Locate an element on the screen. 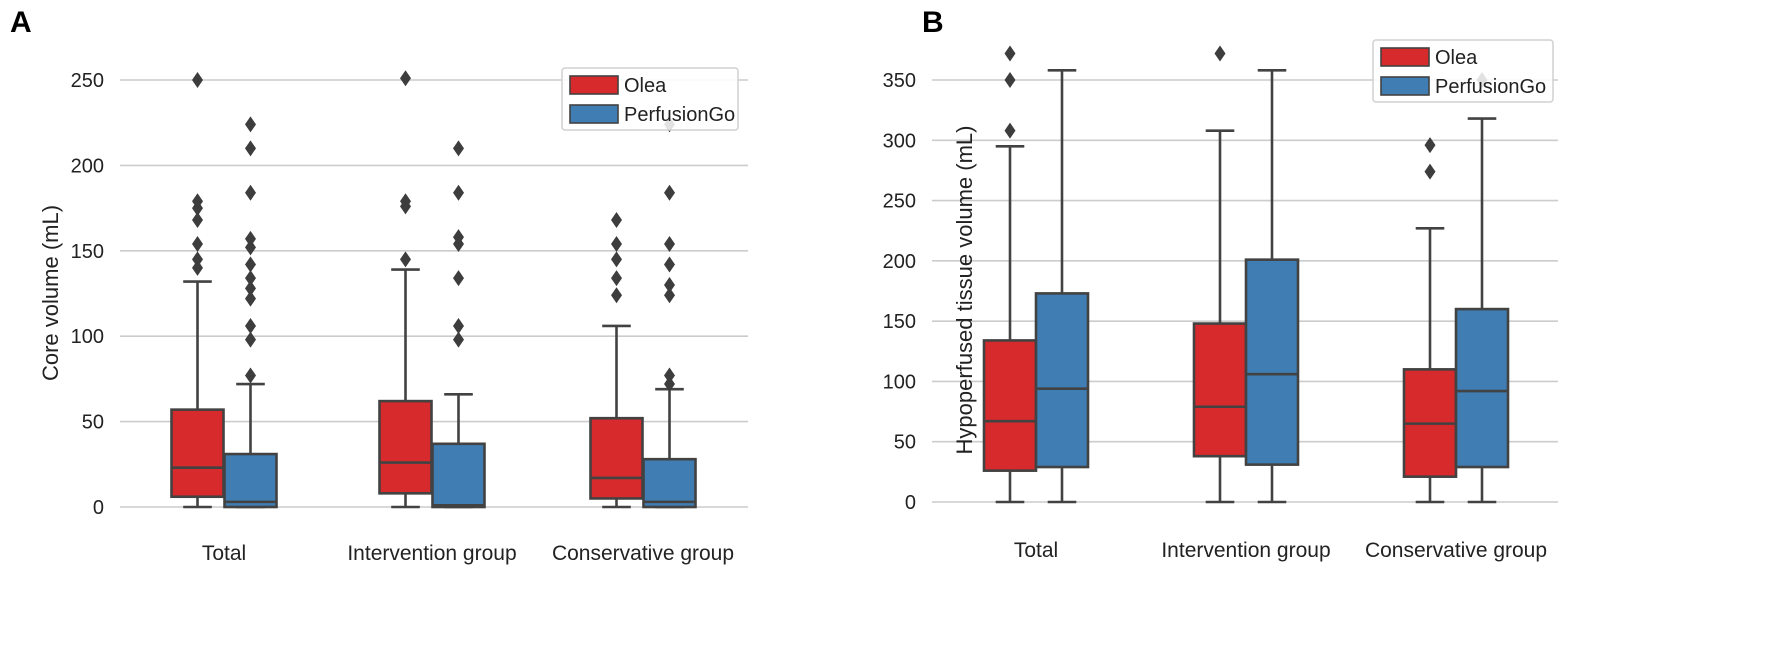 The image size is (1772, 647). panel-a-letter: A is located at coordinates (21, 22).